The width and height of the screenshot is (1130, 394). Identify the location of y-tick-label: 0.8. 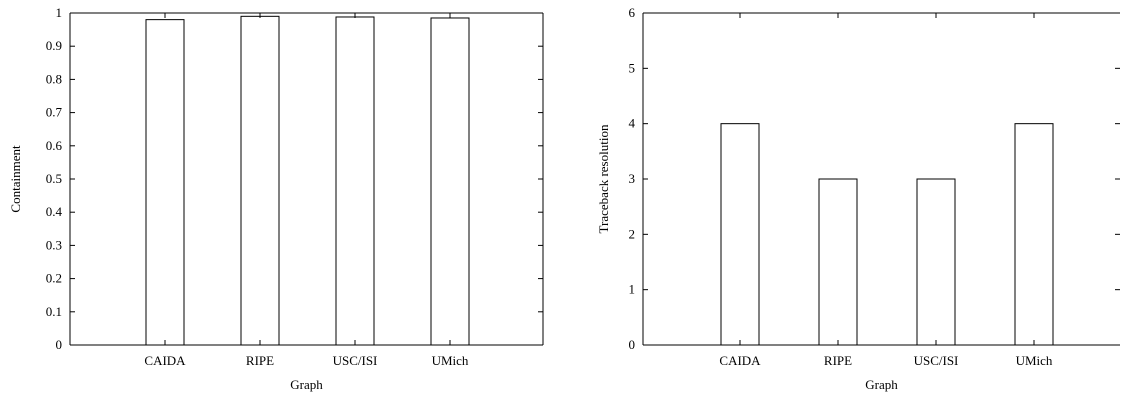
(54, 78).